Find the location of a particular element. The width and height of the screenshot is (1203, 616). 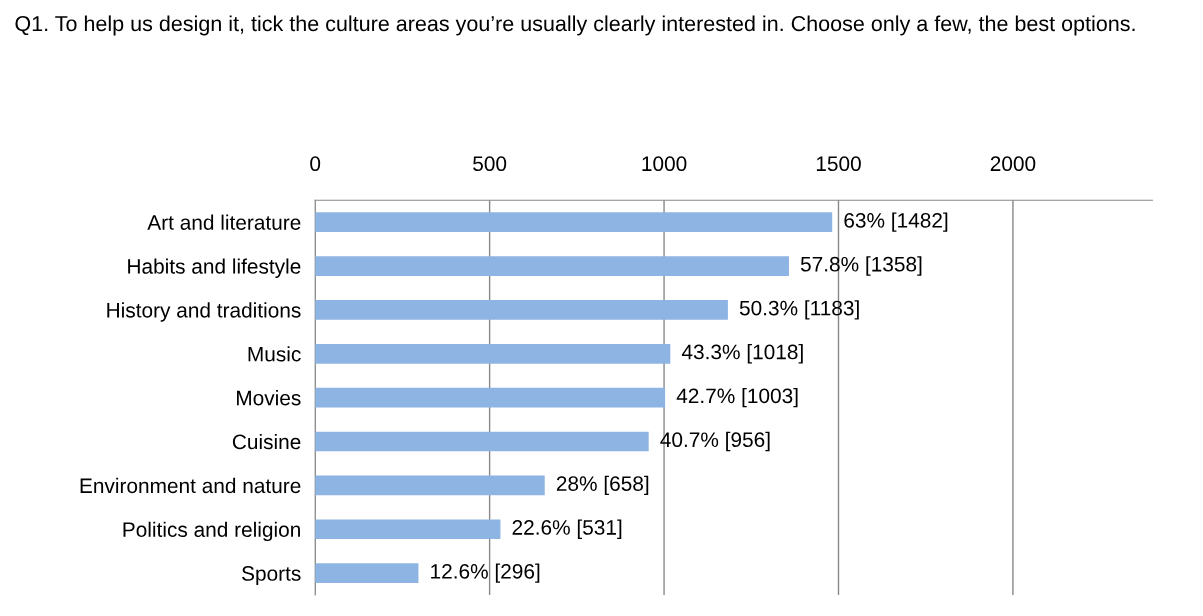

x-tick-label: 1000 is located at coordinates (664, 164).